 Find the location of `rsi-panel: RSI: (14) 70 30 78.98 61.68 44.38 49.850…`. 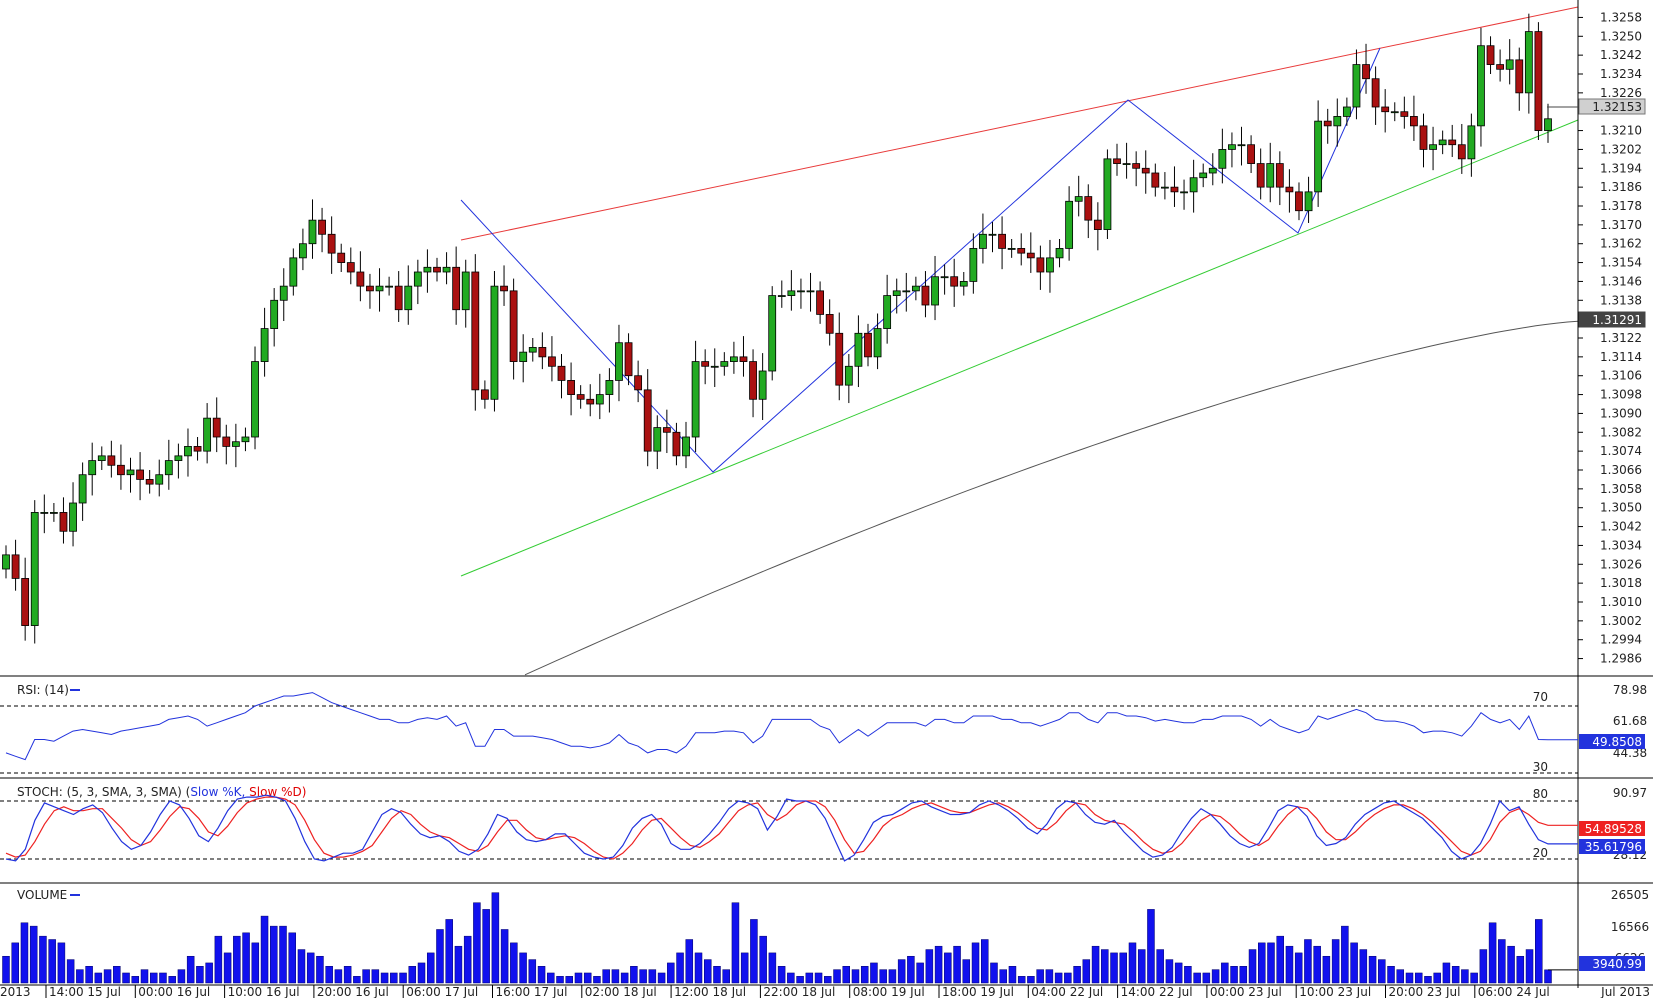

rsi-panel: RSI: (14) 70 30 78.98 61.68 44.38 49.850… is located at coordinates (823, 728).